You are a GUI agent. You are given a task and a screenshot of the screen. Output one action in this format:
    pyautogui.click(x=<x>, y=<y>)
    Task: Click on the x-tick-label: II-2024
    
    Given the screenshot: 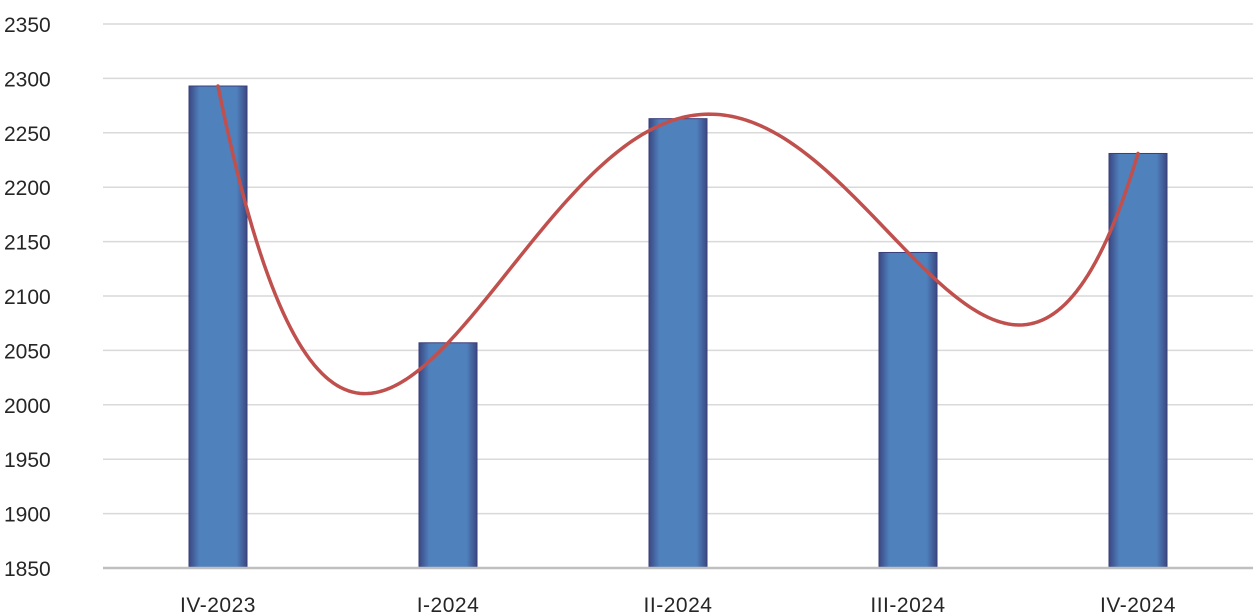 What is the action you would take?
    pyautogui.click(x=678, y=603)
    